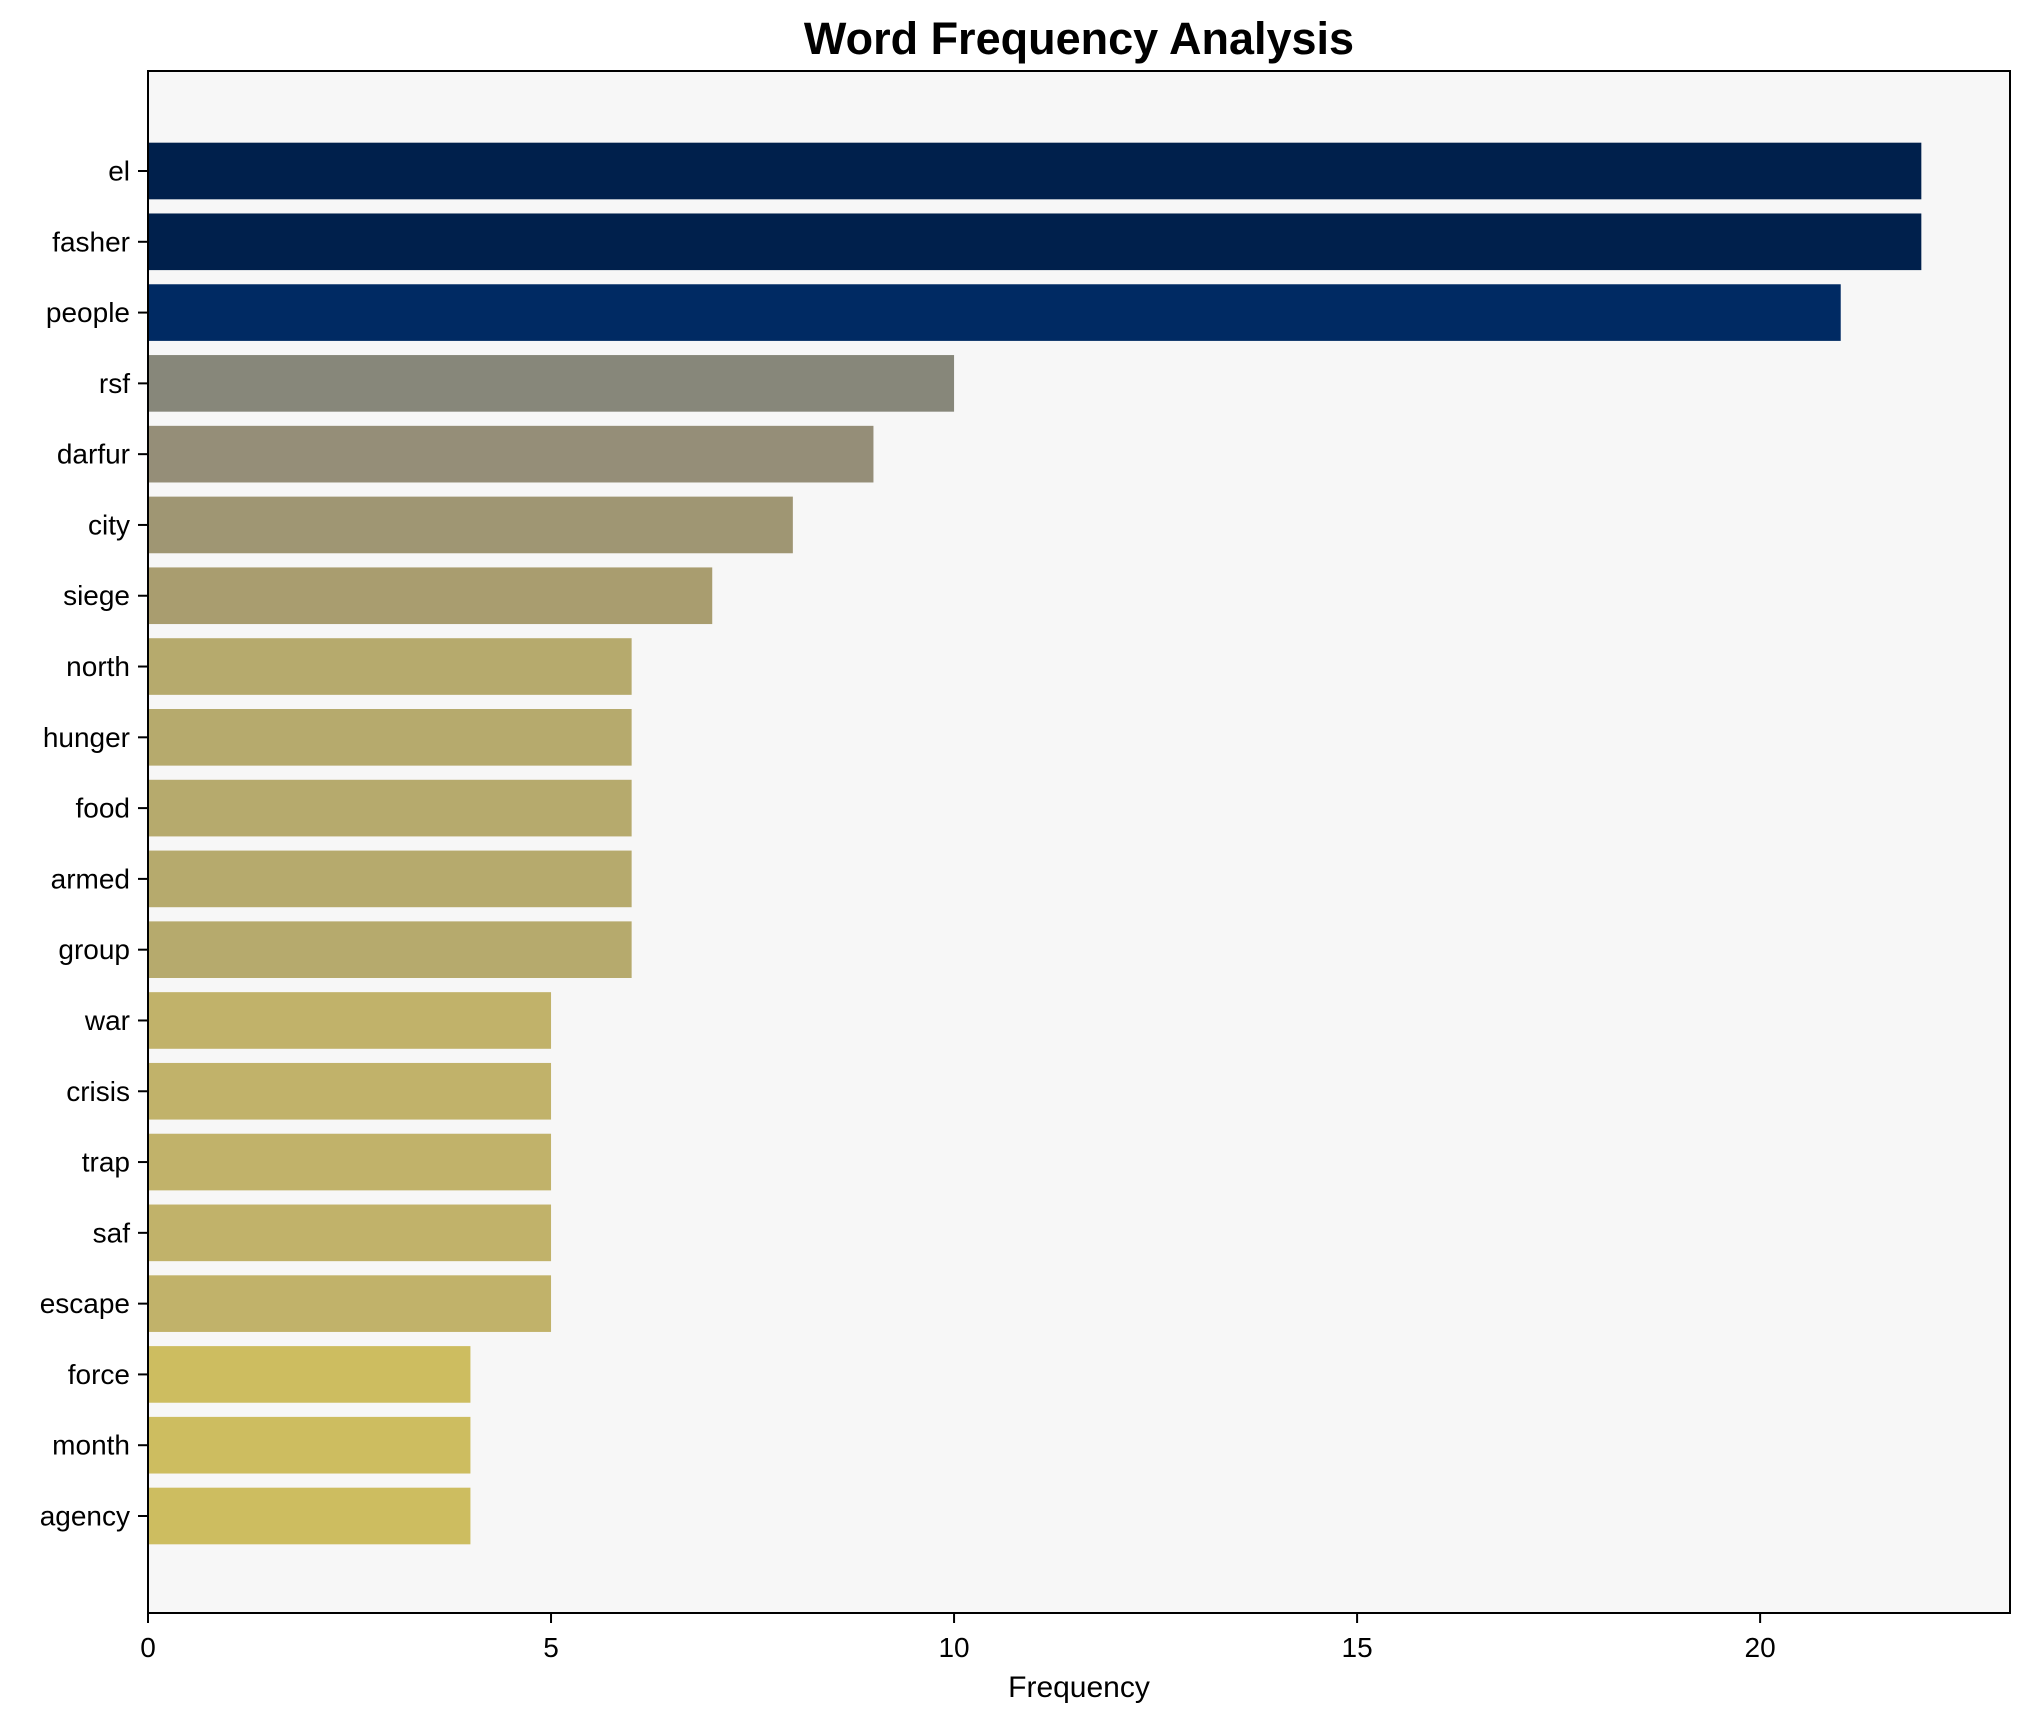 The width and height of the screenshot is (2027, 1722). I want to click on bar-trap, so click(350, 1162).